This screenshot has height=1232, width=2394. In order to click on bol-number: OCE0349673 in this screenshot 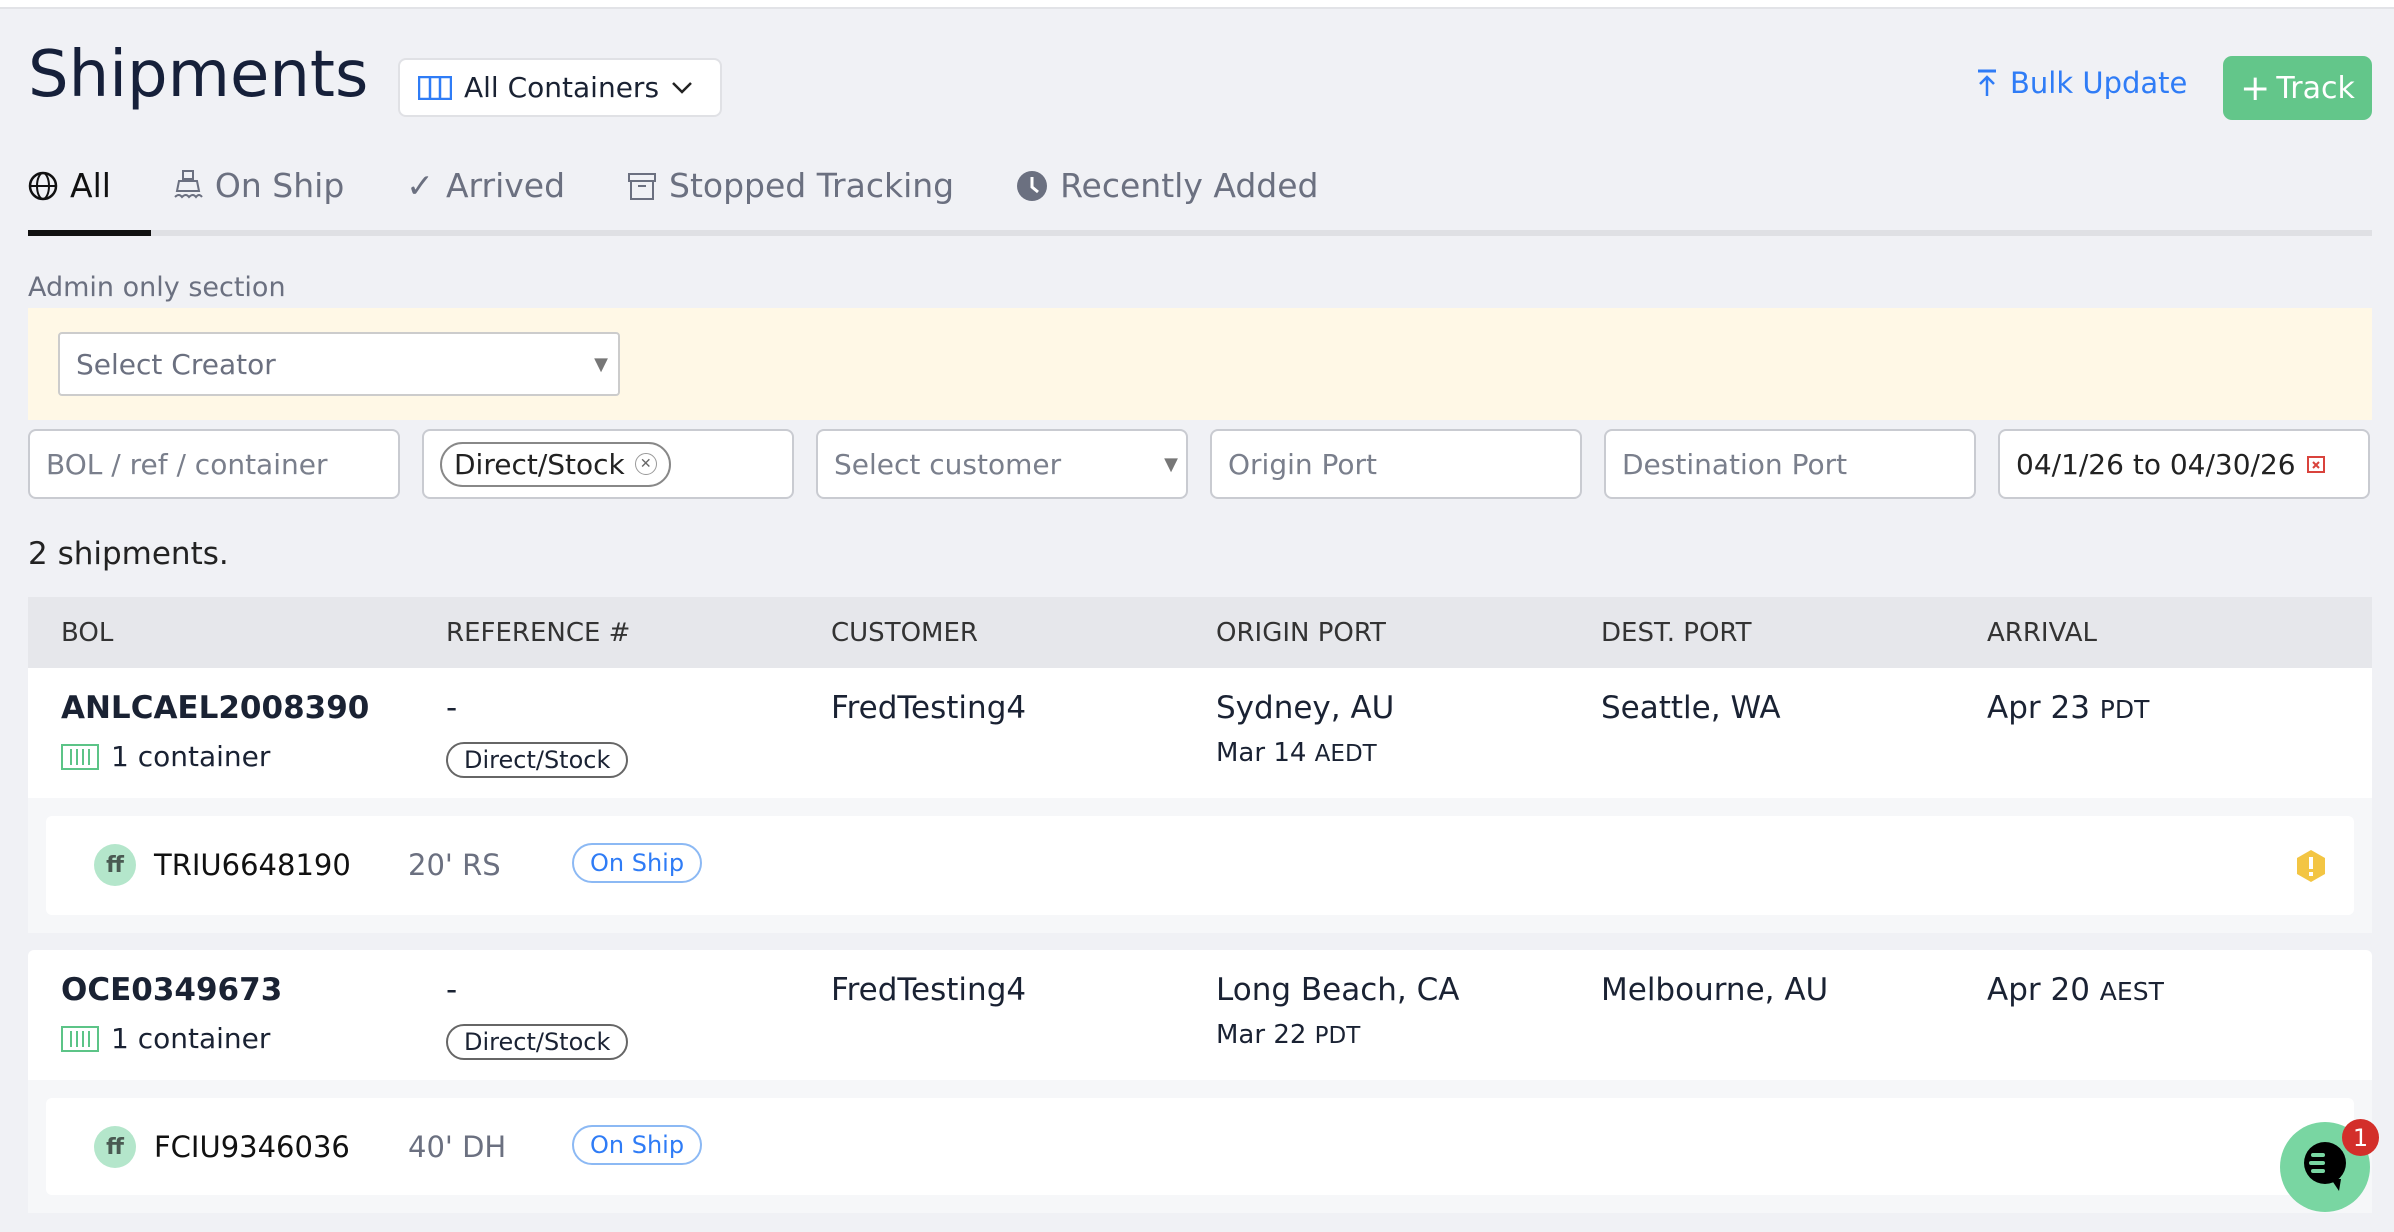, I will do `click(172, 990)`.